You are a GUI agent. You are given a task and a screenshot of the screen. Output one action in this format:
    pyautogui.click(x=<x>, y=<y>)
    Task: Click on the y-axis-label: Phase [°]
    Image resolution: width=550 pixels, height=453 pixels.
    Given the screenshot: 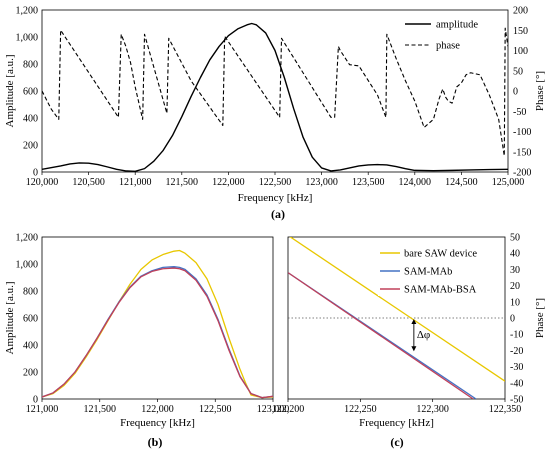 What is the action you would take?
    pyautogui.click(x=540, y=318)
    